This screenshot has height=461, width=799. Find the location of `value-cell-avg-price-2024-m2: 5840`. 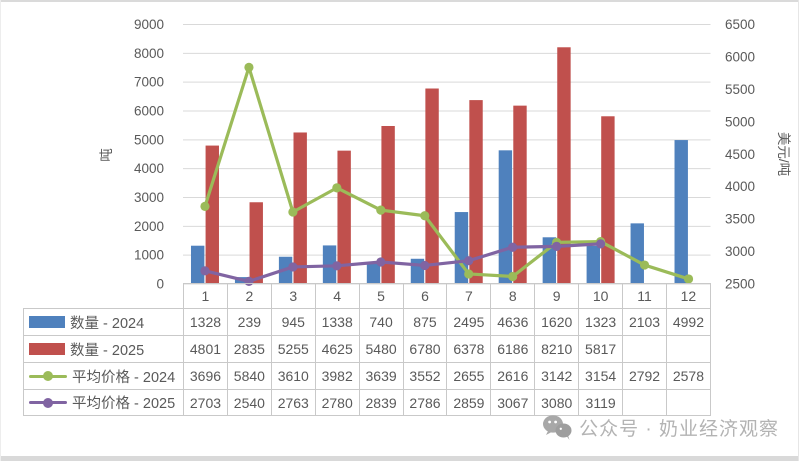

value-cell-avg-price-2024-m2: 5840 is located at coordinates (249, 376).